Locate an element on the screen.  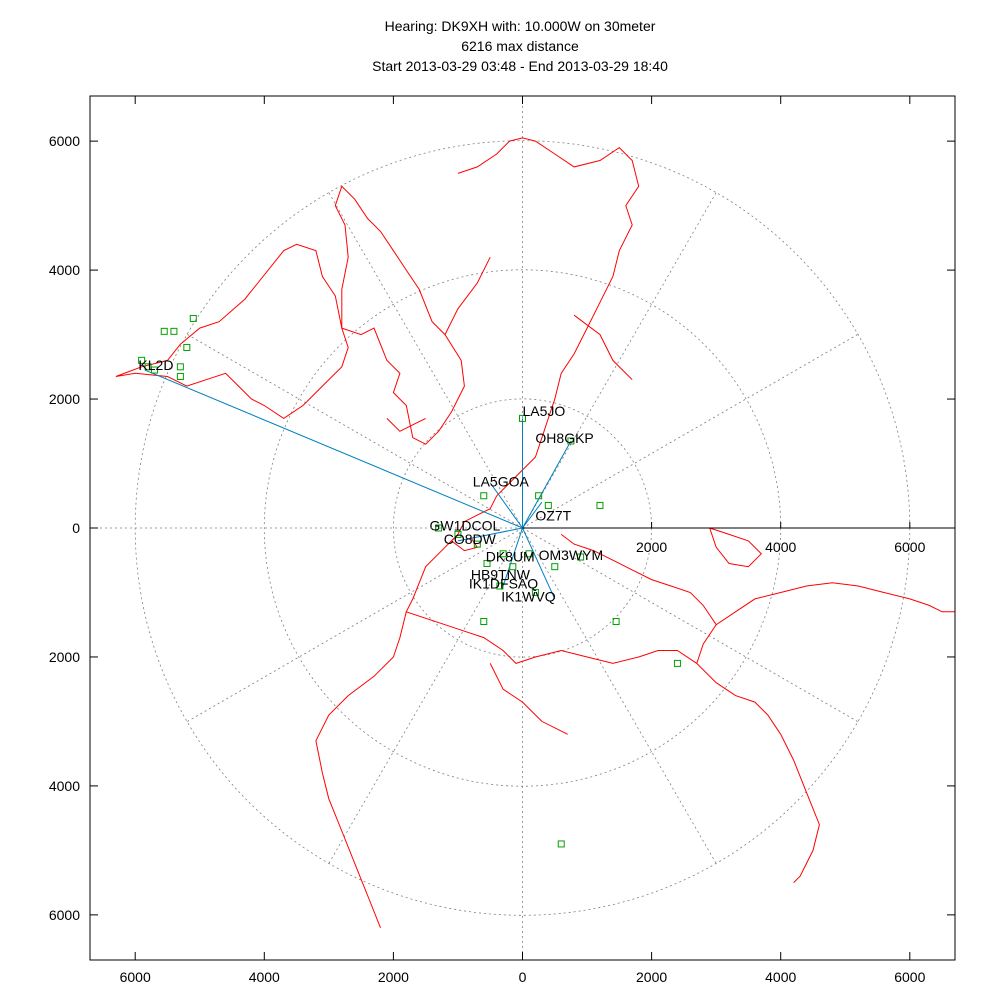
title-line-1: Hearing: DK9XH with: 10.000W on 30meter is located at coordinates (520, 26).